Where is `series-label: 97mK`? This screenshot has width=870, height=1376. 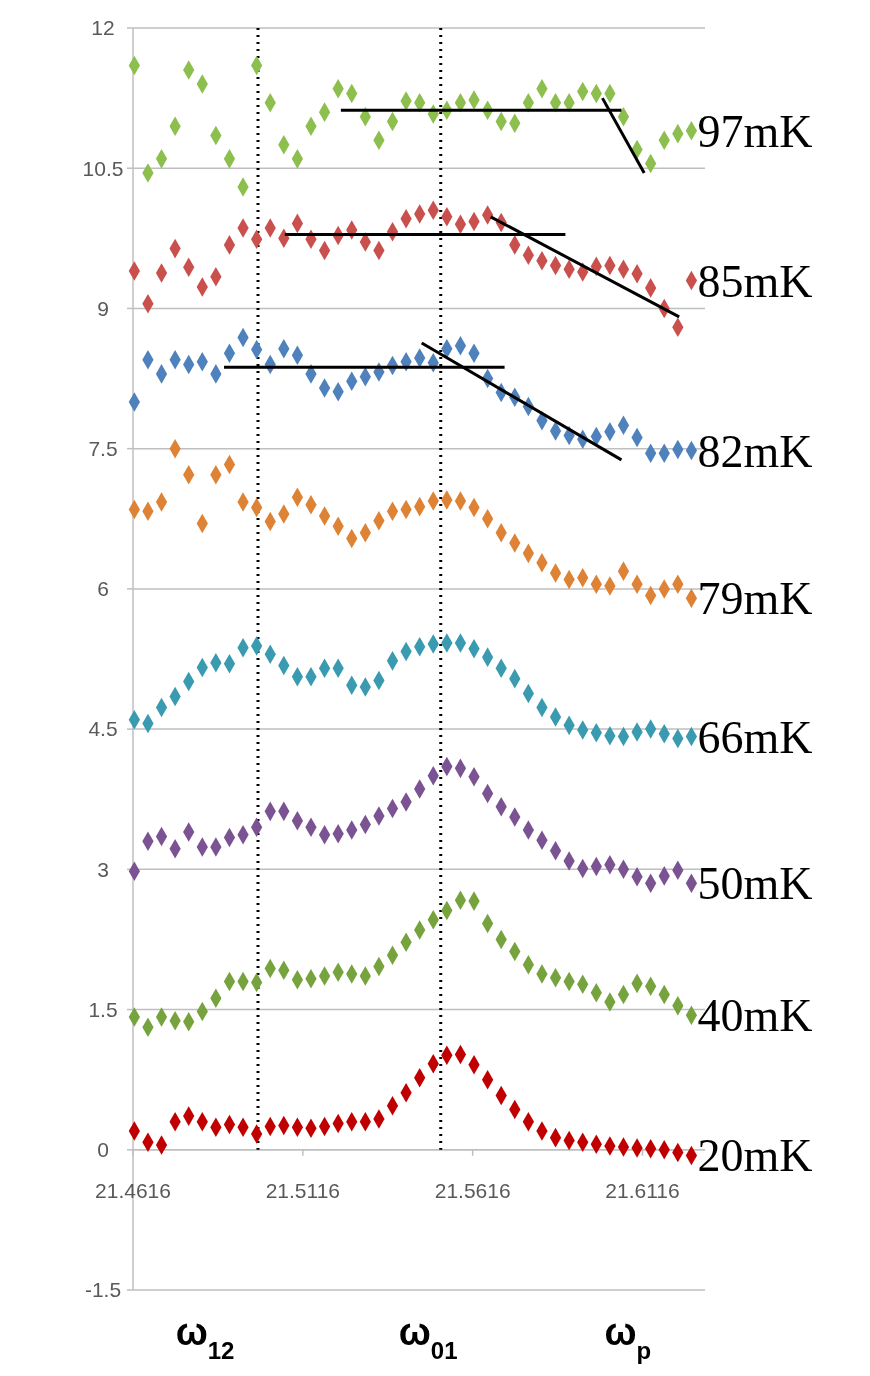 series-label: 97mK is located at coordinates (755, 131).